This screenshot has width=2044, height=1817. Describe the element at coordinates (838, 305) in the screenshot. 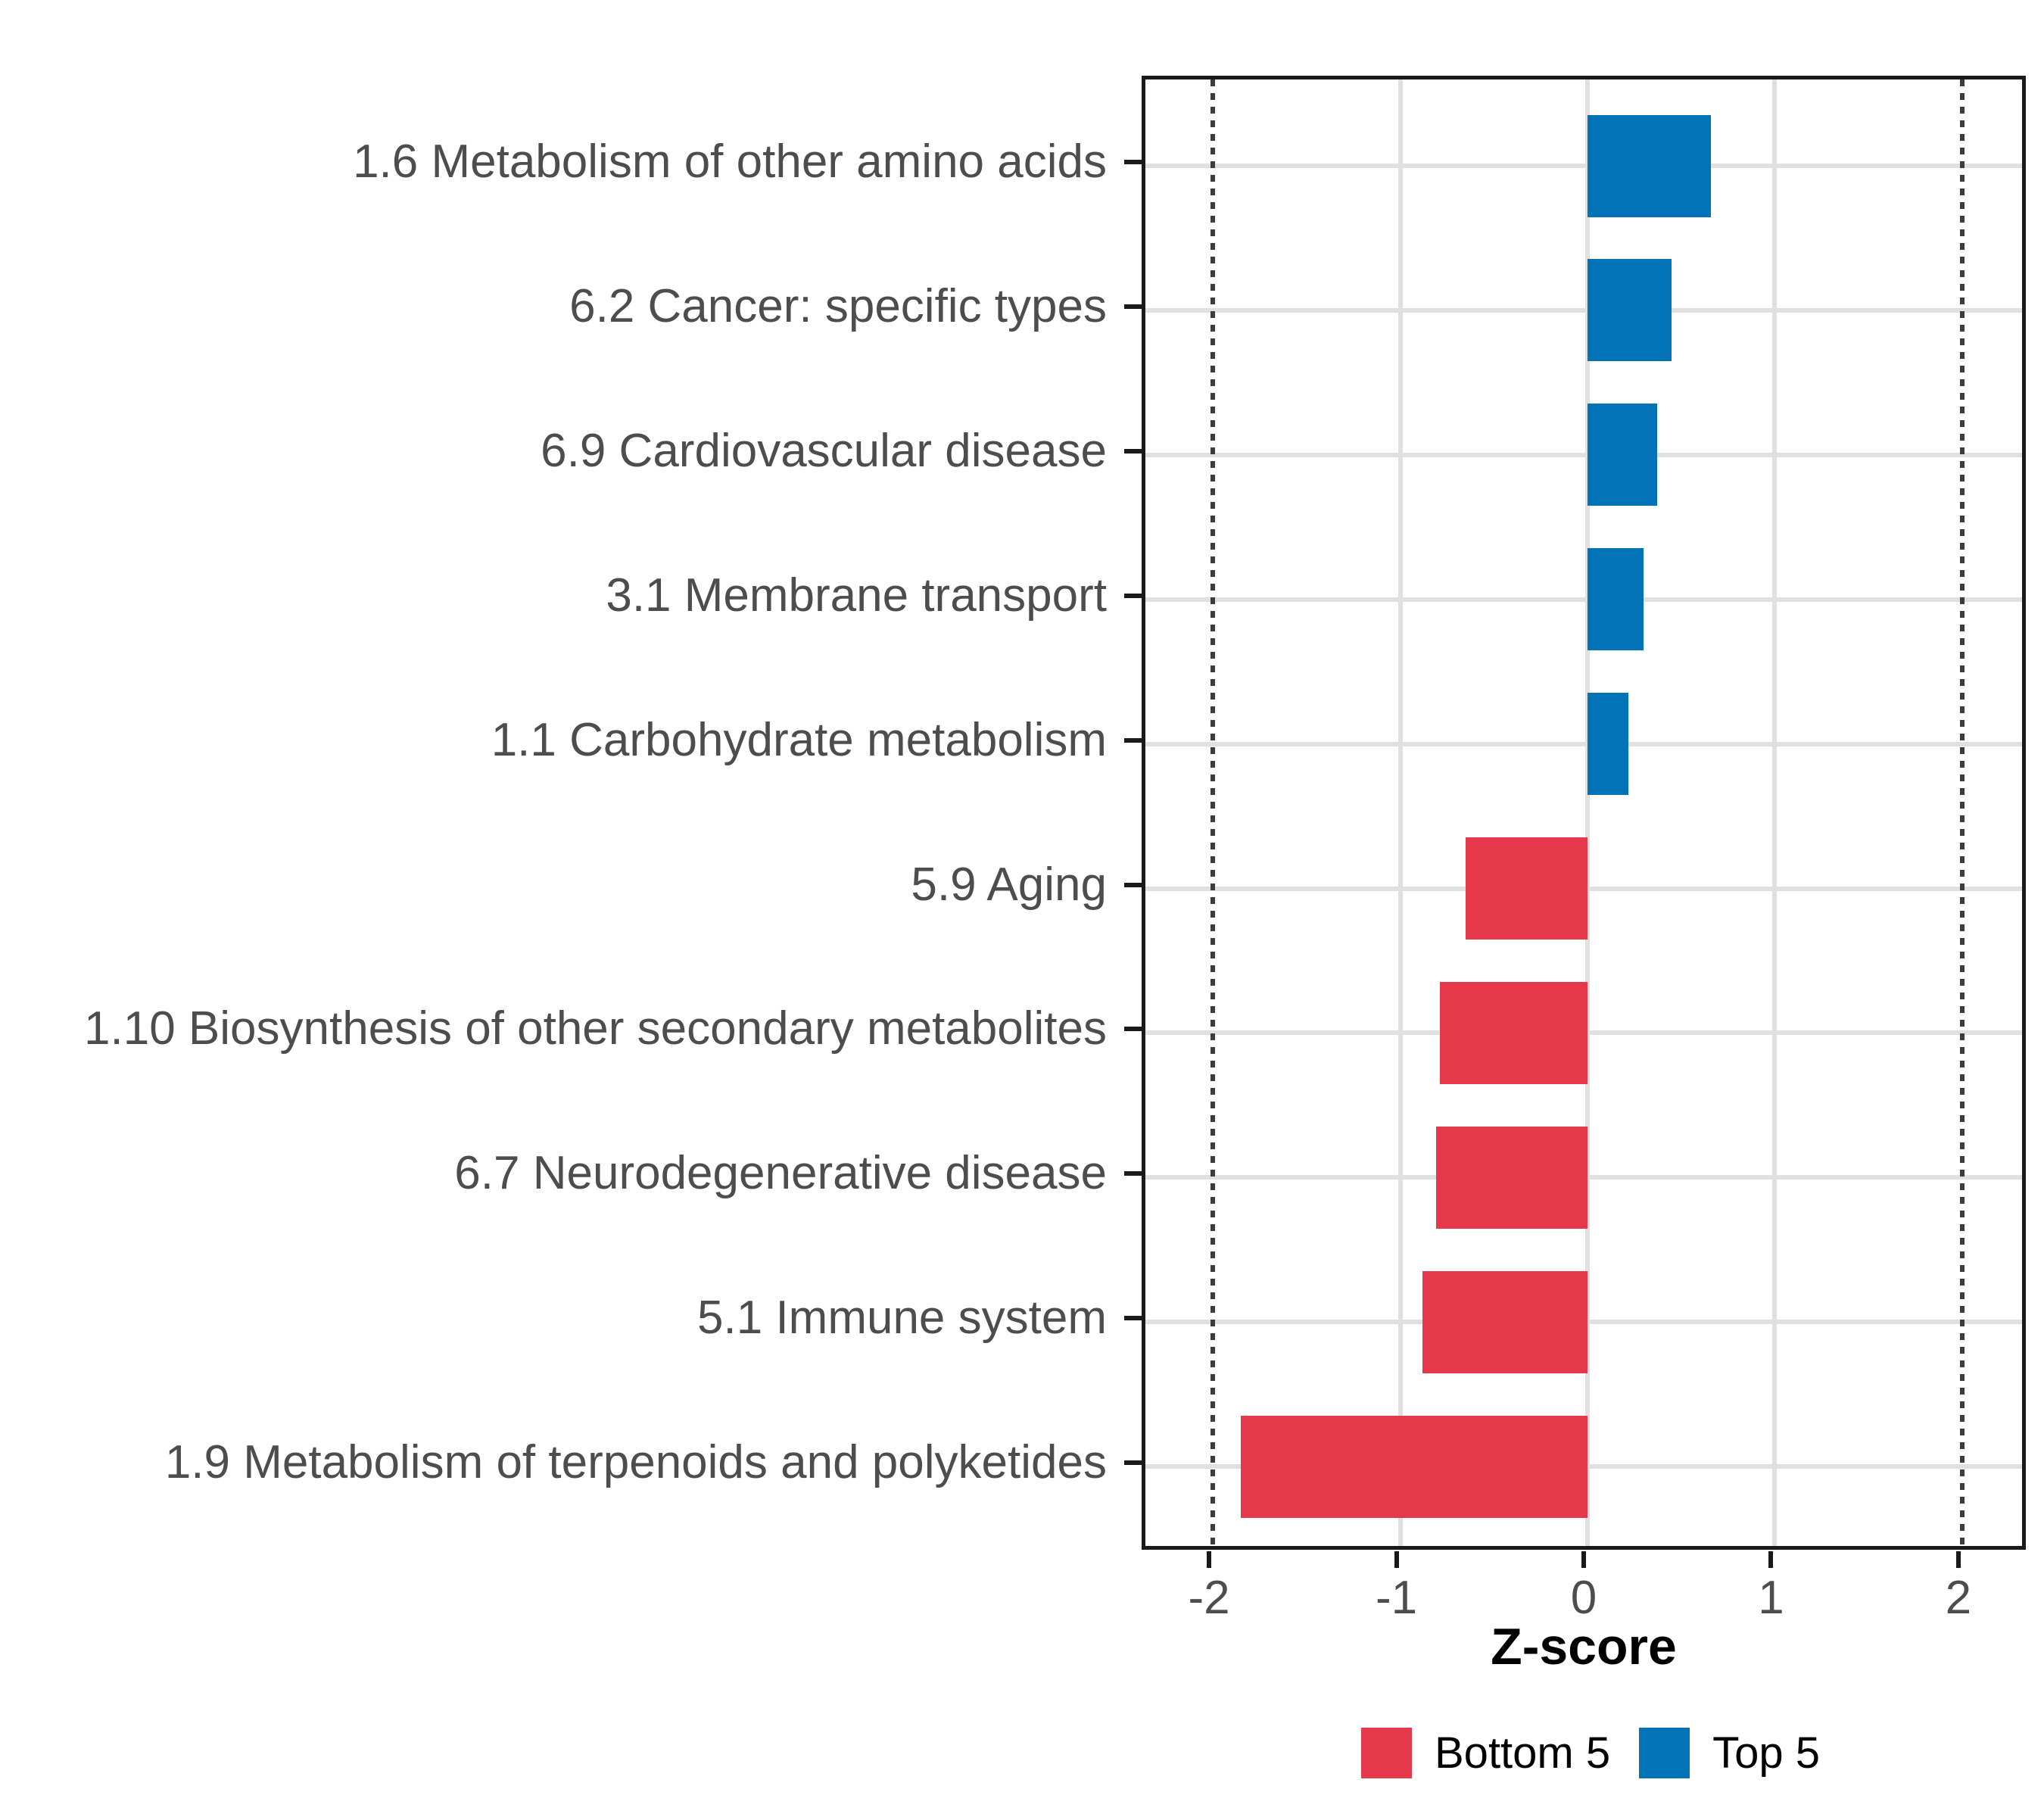

I see `y-axis-category-label: 6.2 Cancer: specific types` at that location.